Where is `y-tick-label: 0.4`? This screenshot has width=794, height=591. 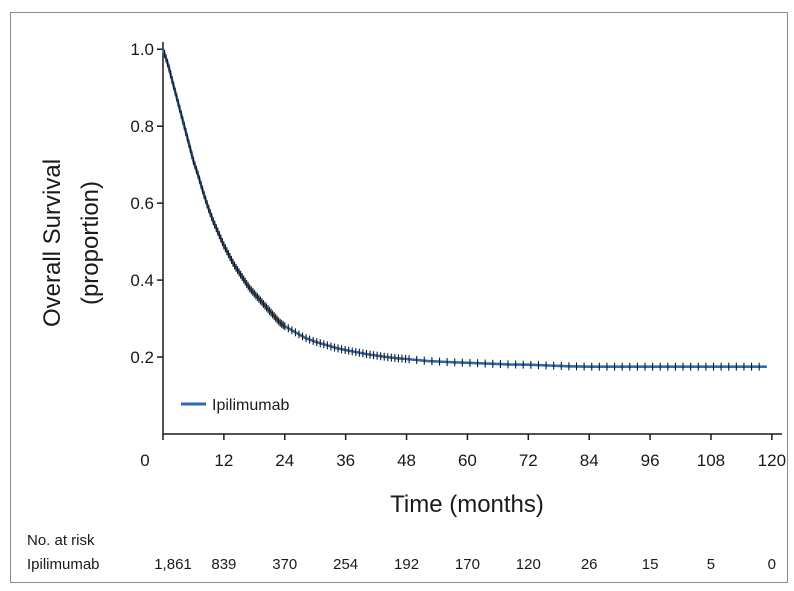
y-tick-label: 0.4 is located at coordinates (142, 280).